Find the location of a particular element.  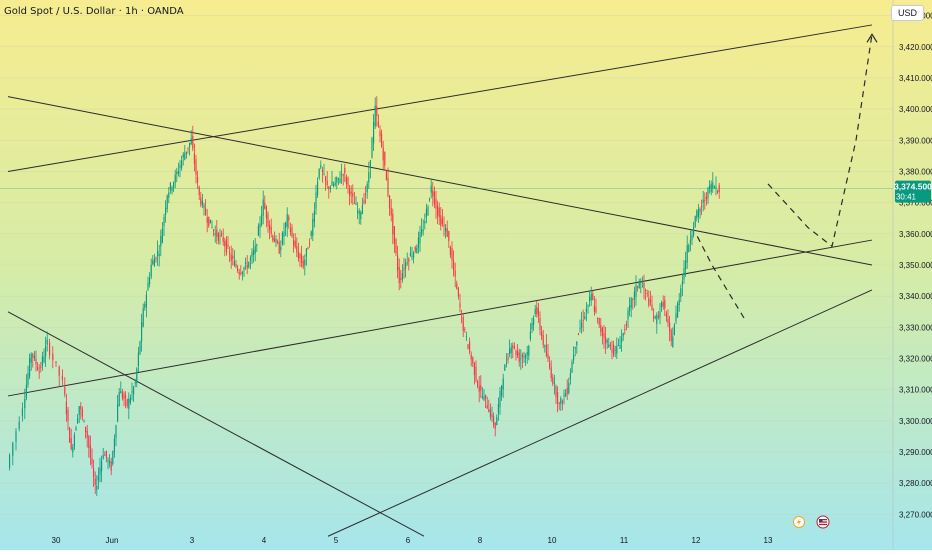

time-scale: 30 Jun 3 4 5 6 8 10 11 12 13 is located at coordinates (412, 540).